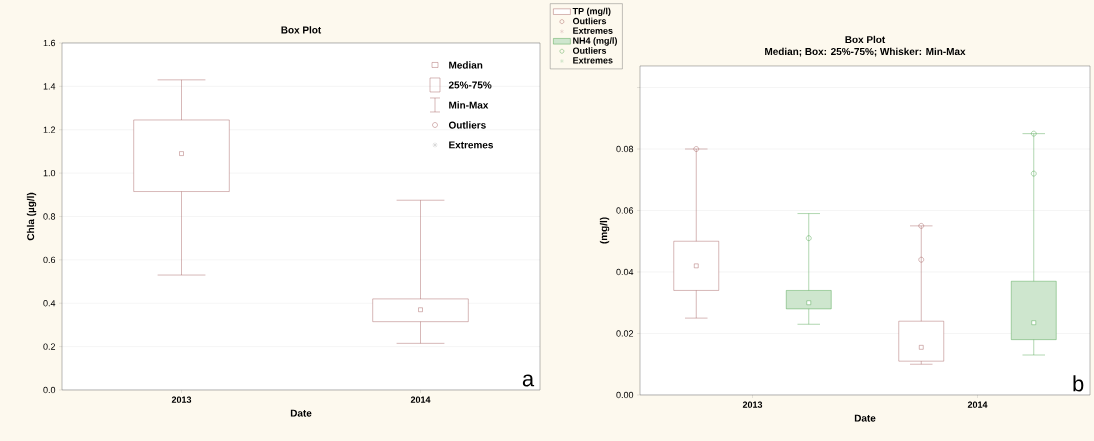 Image resolution: width=1094 pixels, height=441 pixels. Describe the element at coordinates (467, 125) in the screenshot. I see `annotation: Outliers` at that location.